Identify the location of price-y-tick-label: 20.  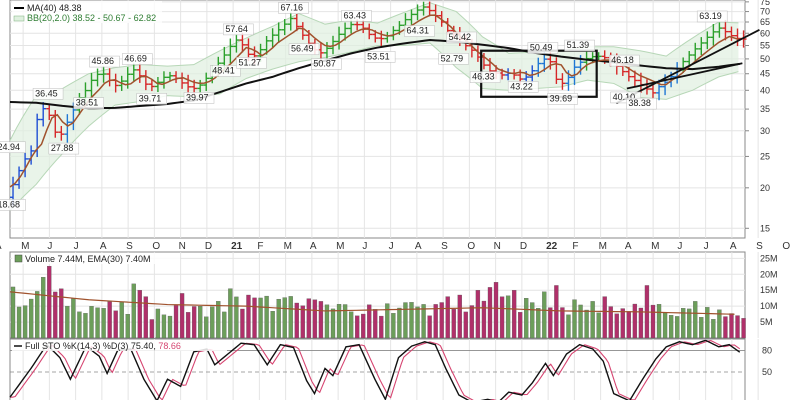
(765, 188).